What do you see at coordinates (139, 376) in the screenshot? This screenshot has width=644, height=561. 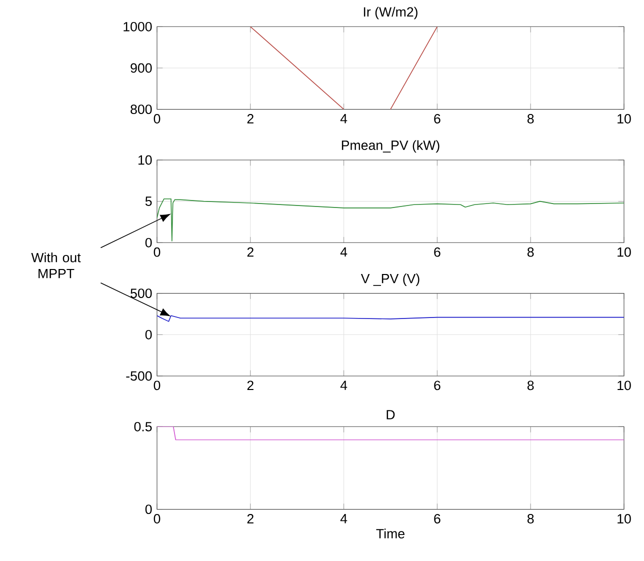 I see `y-tick-label: -500` at bounding box center [139, 376].